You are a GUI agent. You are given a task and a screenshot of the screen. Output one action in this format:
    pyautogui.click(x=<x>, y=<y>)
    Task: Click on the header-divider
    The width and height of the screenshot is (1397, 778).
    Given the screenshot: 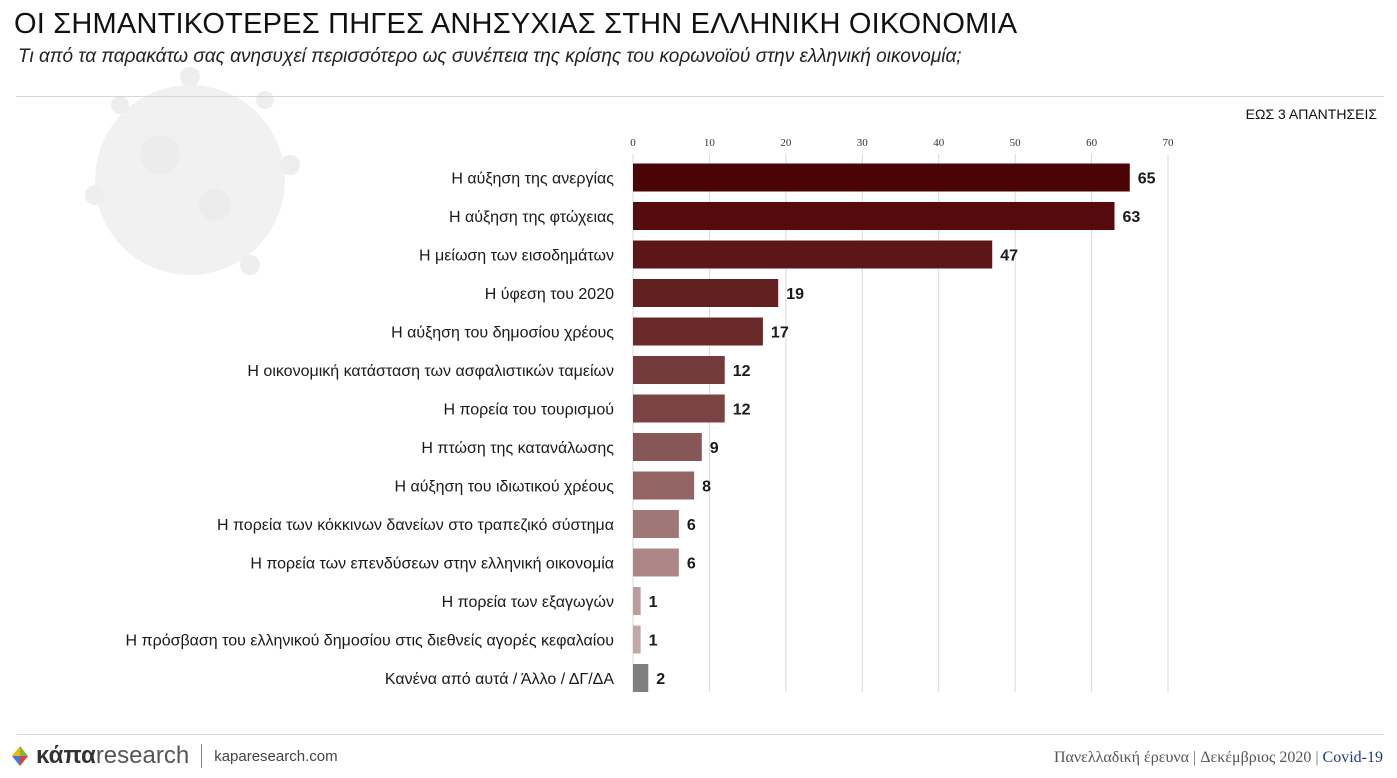 What is the action you would take?
    pyautogui.click(x=700, y=96)
    